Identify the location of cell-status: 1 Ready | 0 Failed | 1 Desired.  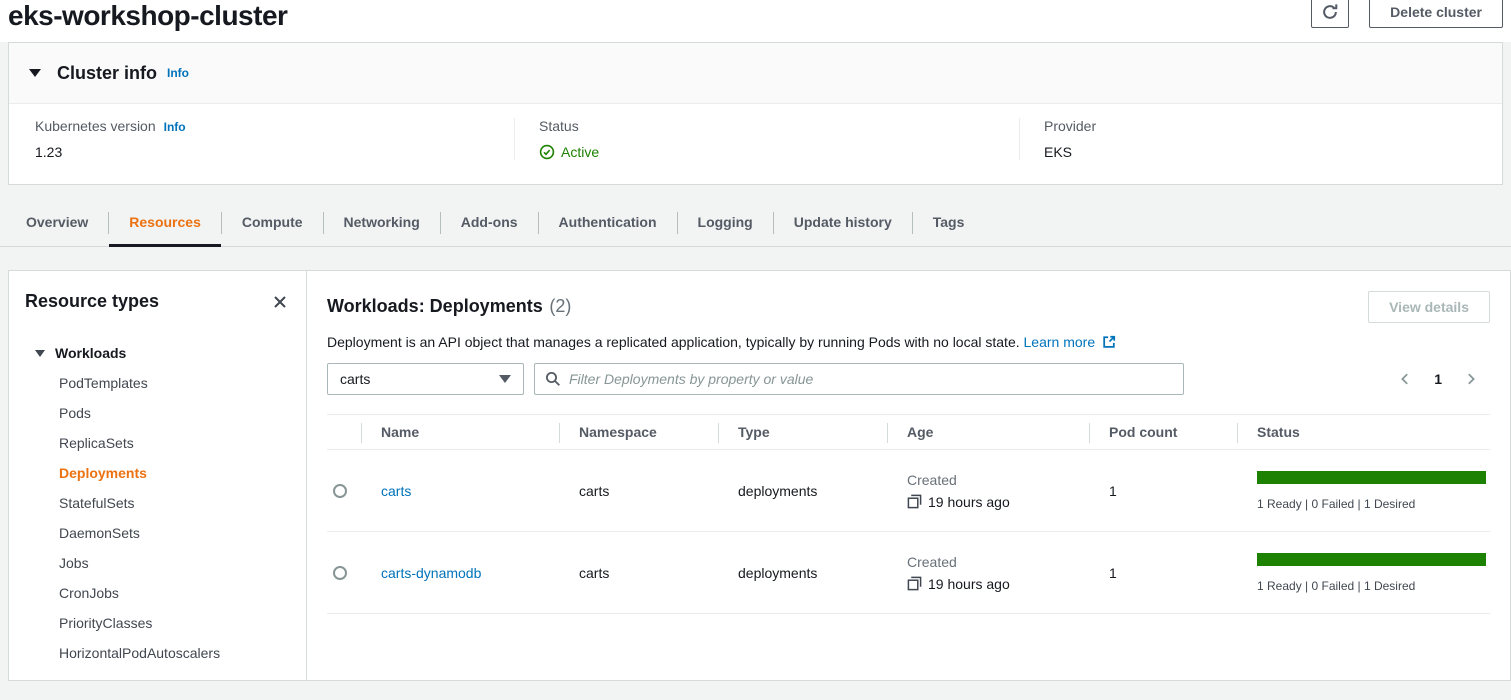
(1363, 572).